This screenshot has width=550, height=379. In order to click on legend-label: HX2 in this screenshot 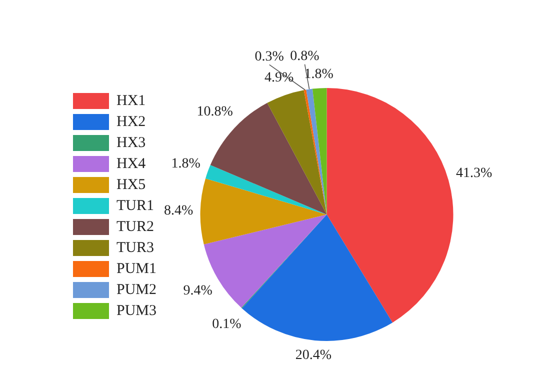, I will do `click(131, 122)`.